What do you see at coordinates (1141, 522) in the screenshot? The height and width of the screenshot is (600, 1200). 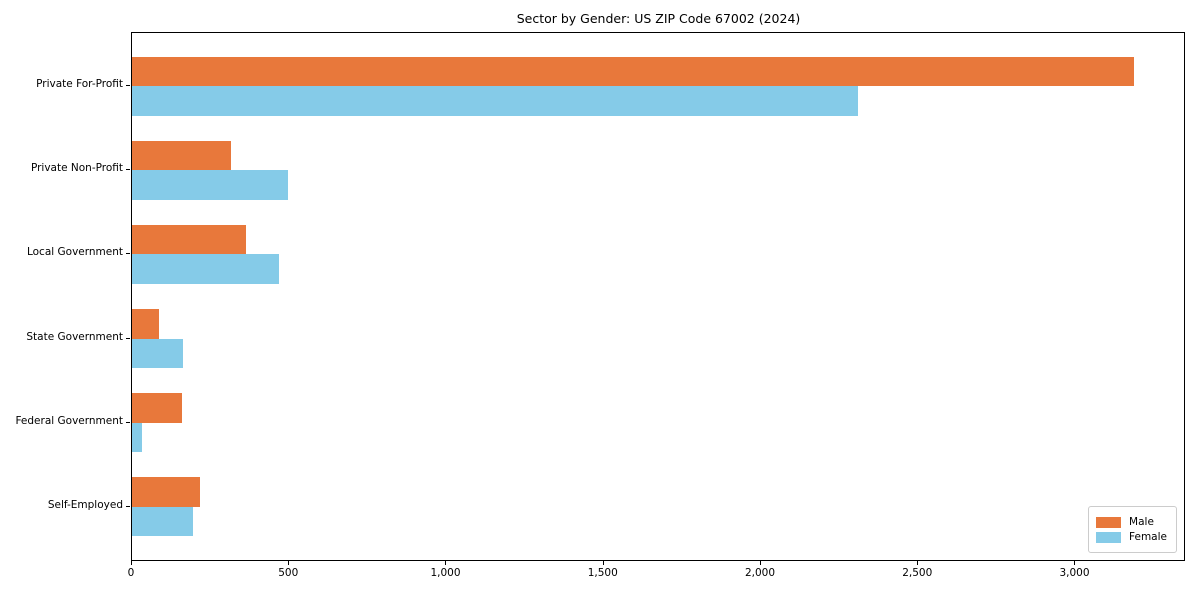 I see `legend-label: Male` at bounding box center [1141, 522].